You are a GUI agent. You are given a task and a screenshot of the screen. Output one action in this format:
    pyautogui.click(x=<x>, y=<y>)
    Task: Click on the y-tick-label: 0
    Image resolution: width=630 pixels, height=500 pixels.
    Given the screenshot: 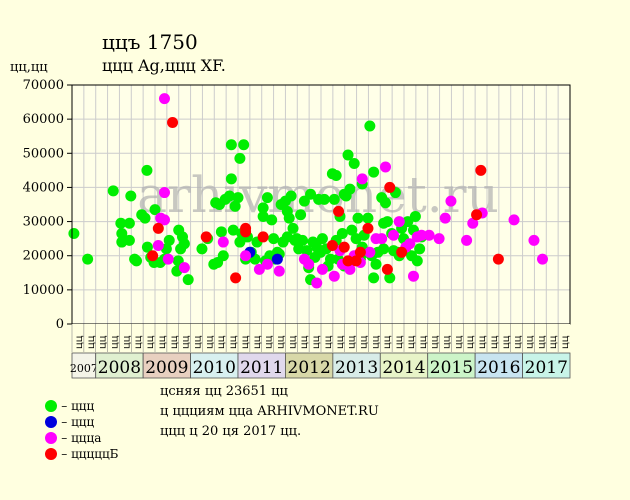 What is the action you would take?
    pyautogui.click(x=60, y=324)
    